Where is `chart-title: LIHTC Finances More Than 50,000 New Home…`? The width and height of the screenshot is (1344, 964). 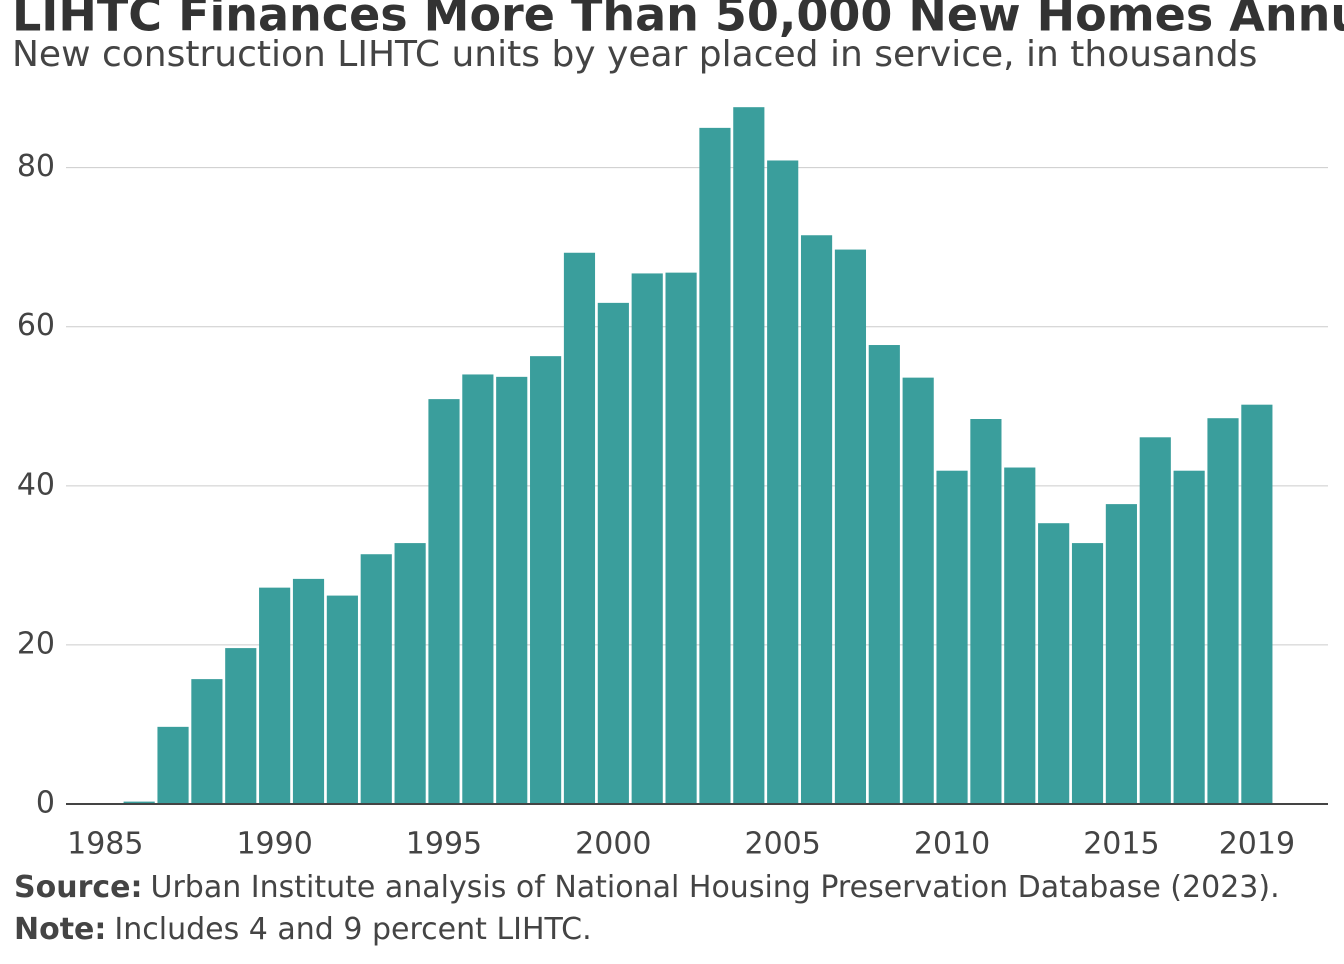 chart-title: LIHTC Finances More Than 50,000 New Home… is located at coordinates (678, 21).